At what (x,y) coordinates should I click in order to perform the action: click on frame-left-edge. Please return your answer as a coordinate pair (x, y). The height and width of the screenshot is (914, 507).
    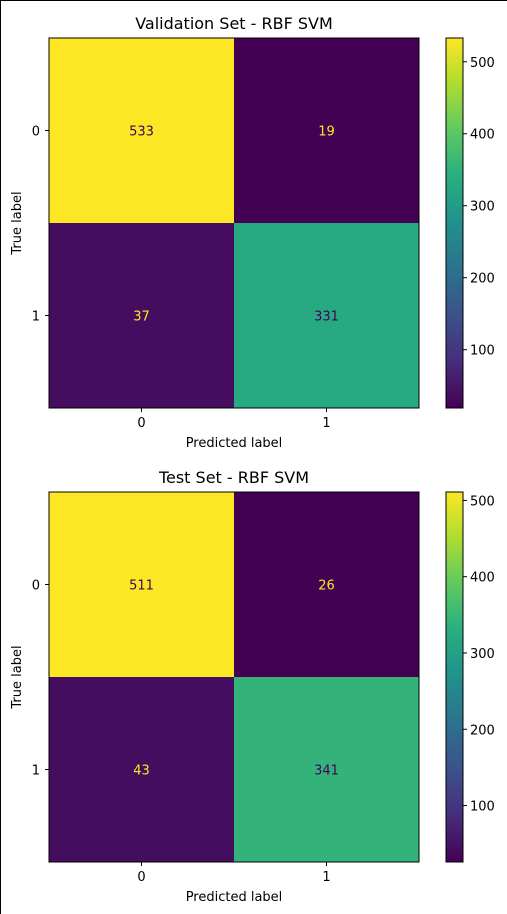
    Looking at the image, I should click on (0, 457).